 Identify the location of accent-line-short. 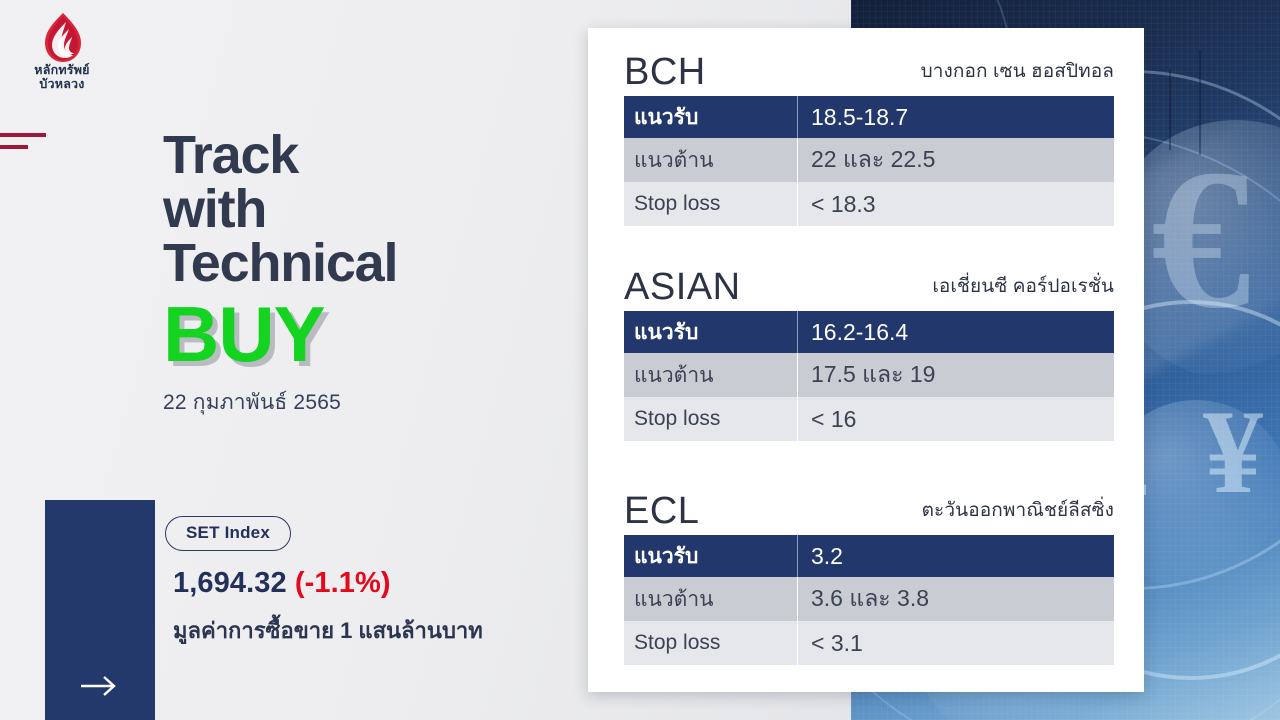
(14, 147).